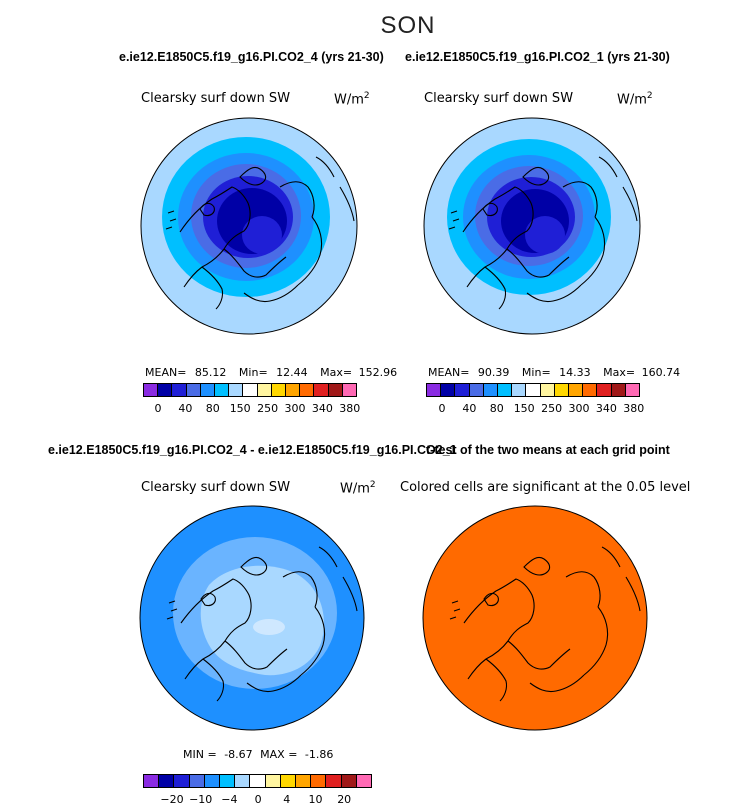  What do you see at coordinates (358, 488) in the screenshot?
I see `panel3-units: W/m2` at bounding box center [358, 488].